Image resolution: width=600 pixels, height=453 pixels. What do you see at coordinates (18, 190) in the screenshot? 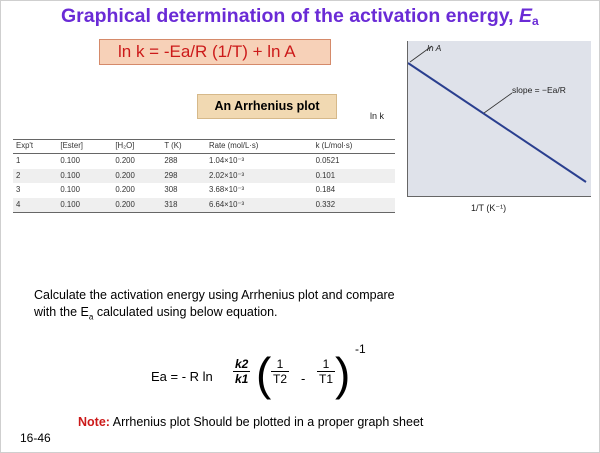
I see `cell: 3` at bounding box center [18, 190].